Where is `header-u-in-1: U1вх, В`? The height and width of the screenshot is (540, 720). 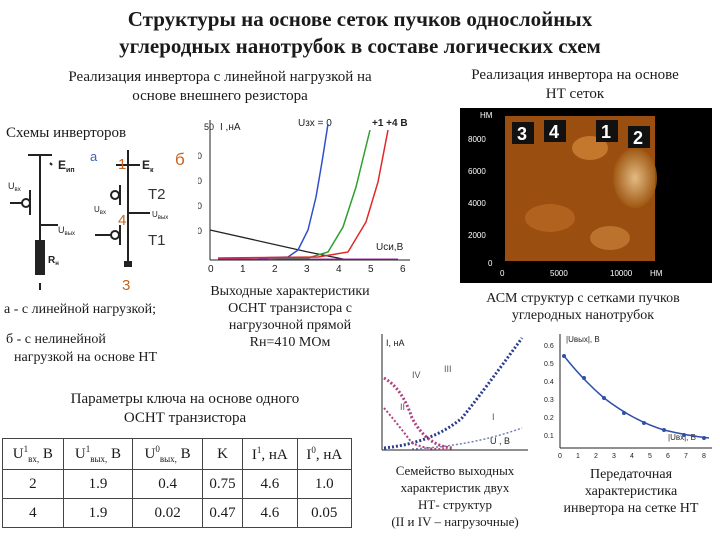 header-u-in-1: U1вх, В is located at coordinates (33, 454).